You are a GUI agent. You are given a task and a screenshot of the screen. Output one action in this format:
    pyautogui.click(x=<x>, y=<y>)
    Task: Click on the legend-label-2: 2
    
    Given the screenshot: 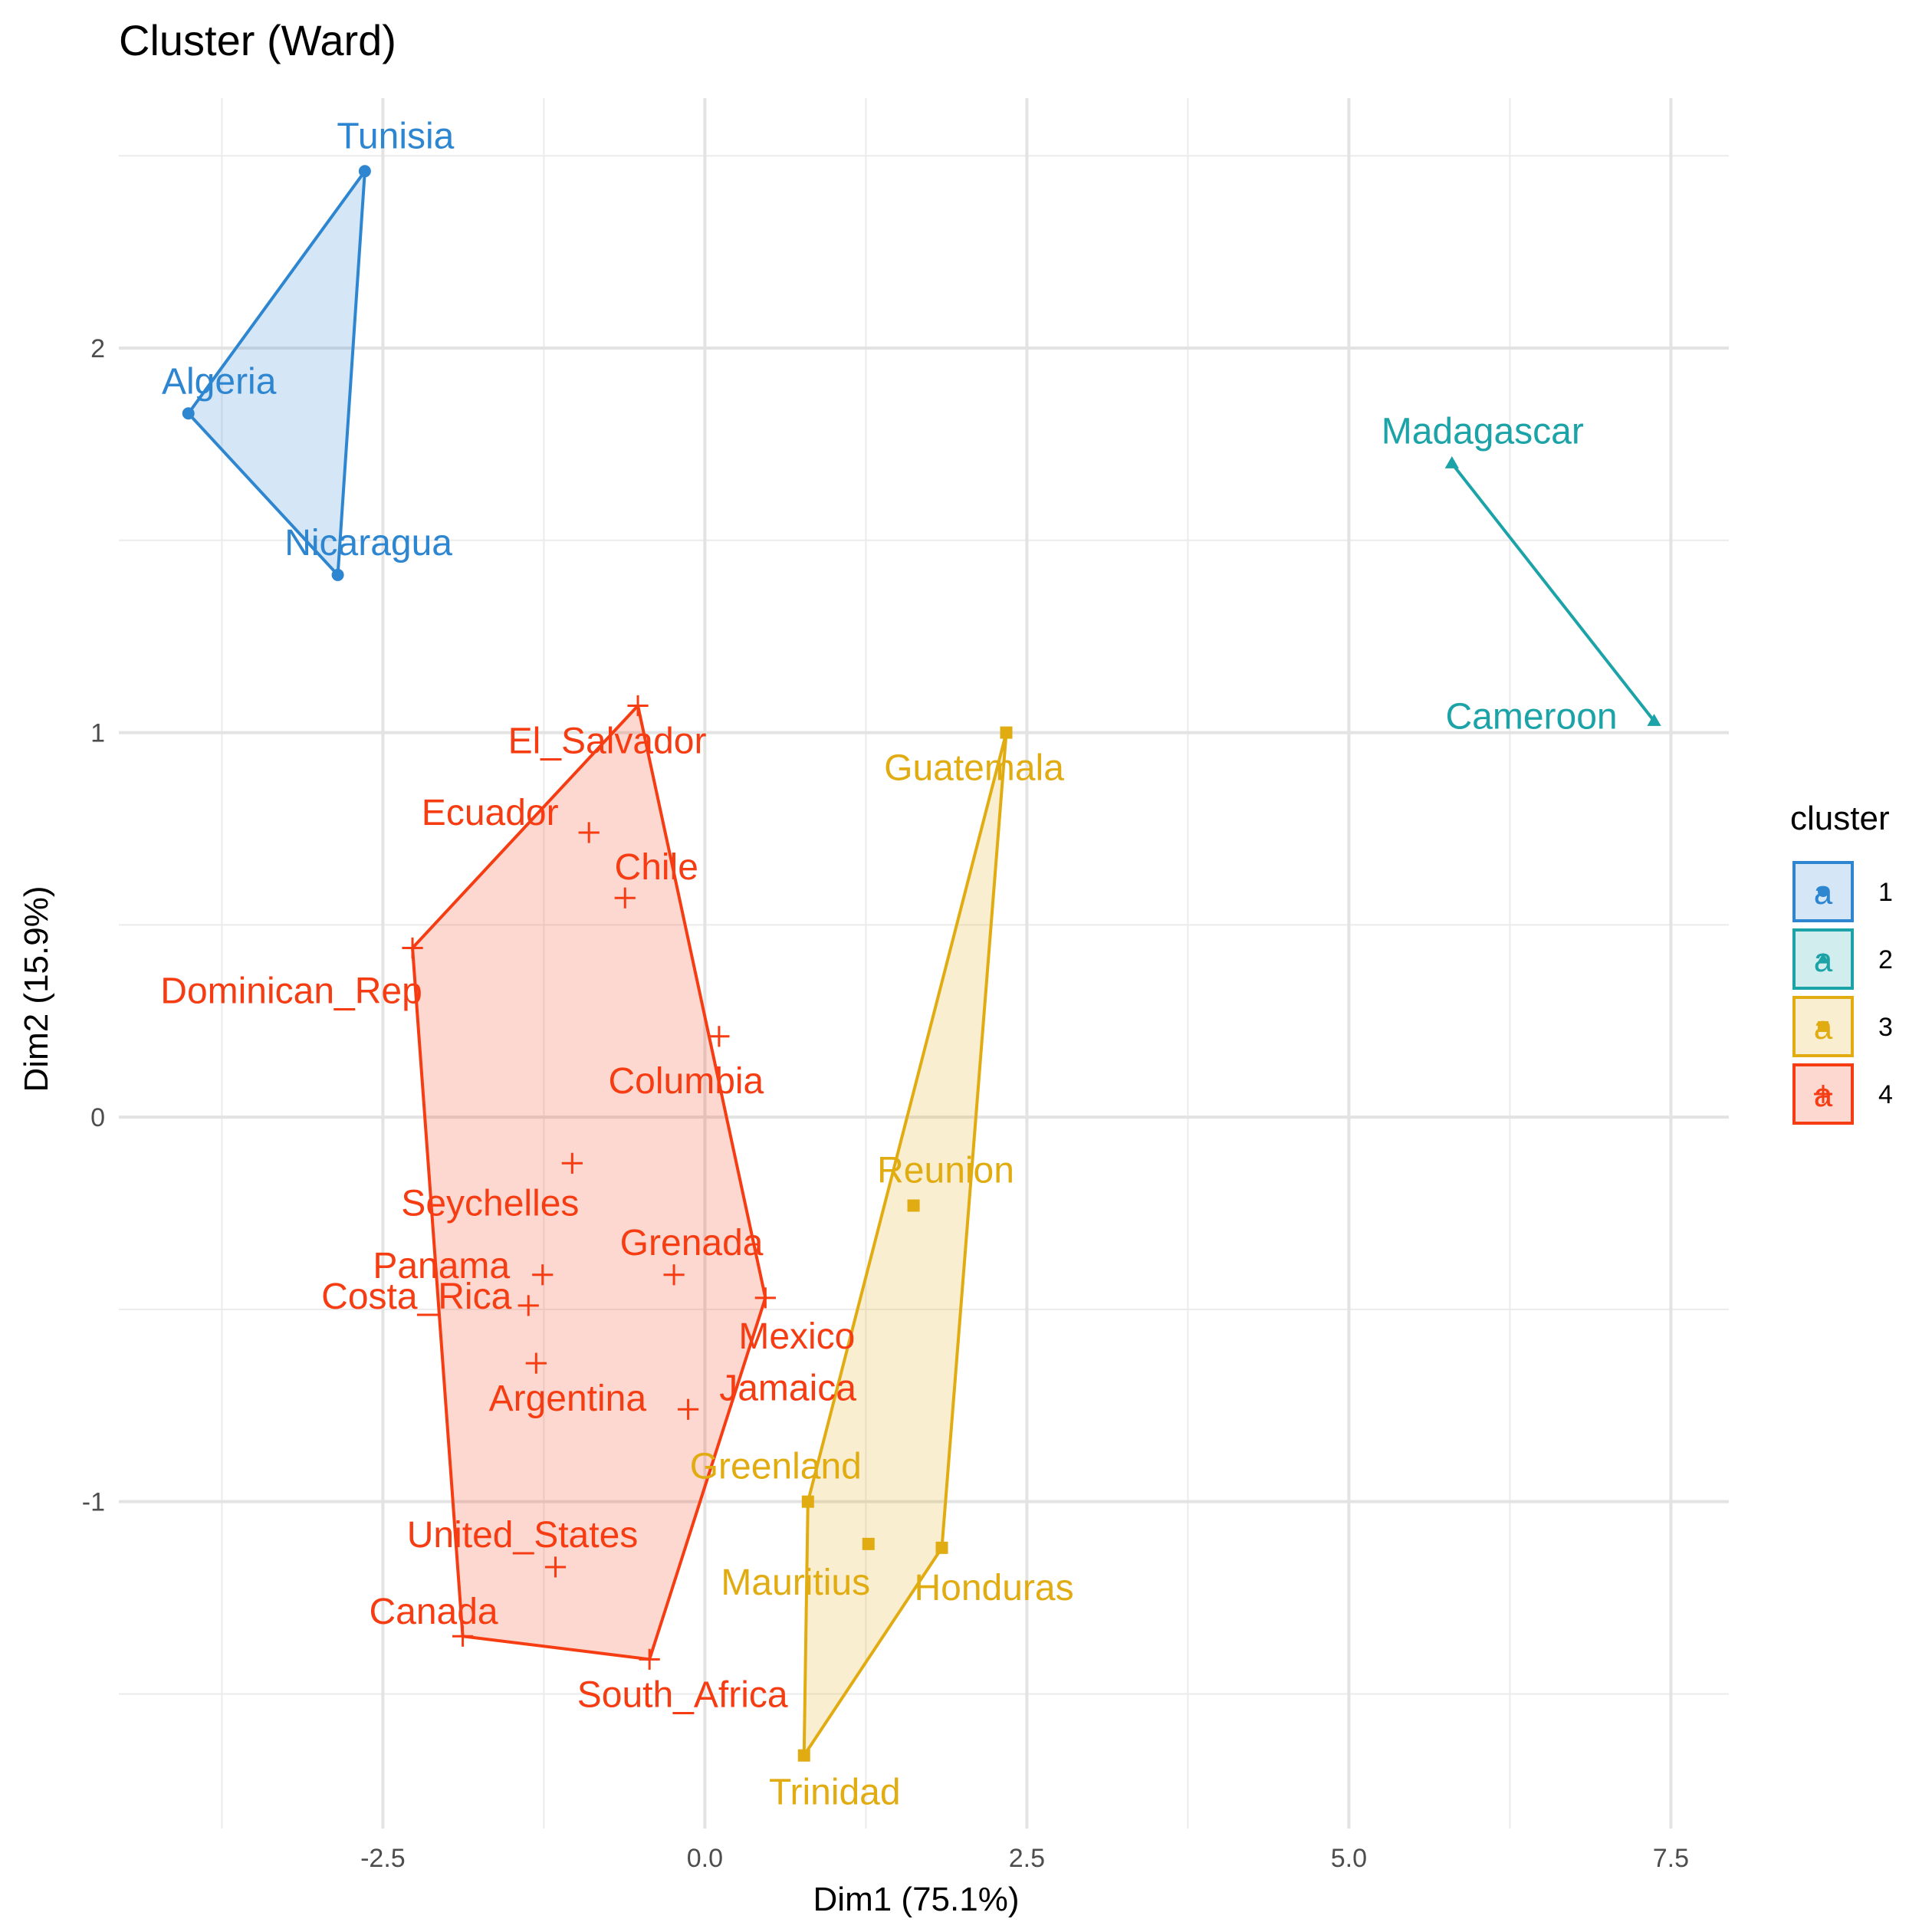 What is the action you would take?
    pyautogui.click(x=1885, y=959)
    